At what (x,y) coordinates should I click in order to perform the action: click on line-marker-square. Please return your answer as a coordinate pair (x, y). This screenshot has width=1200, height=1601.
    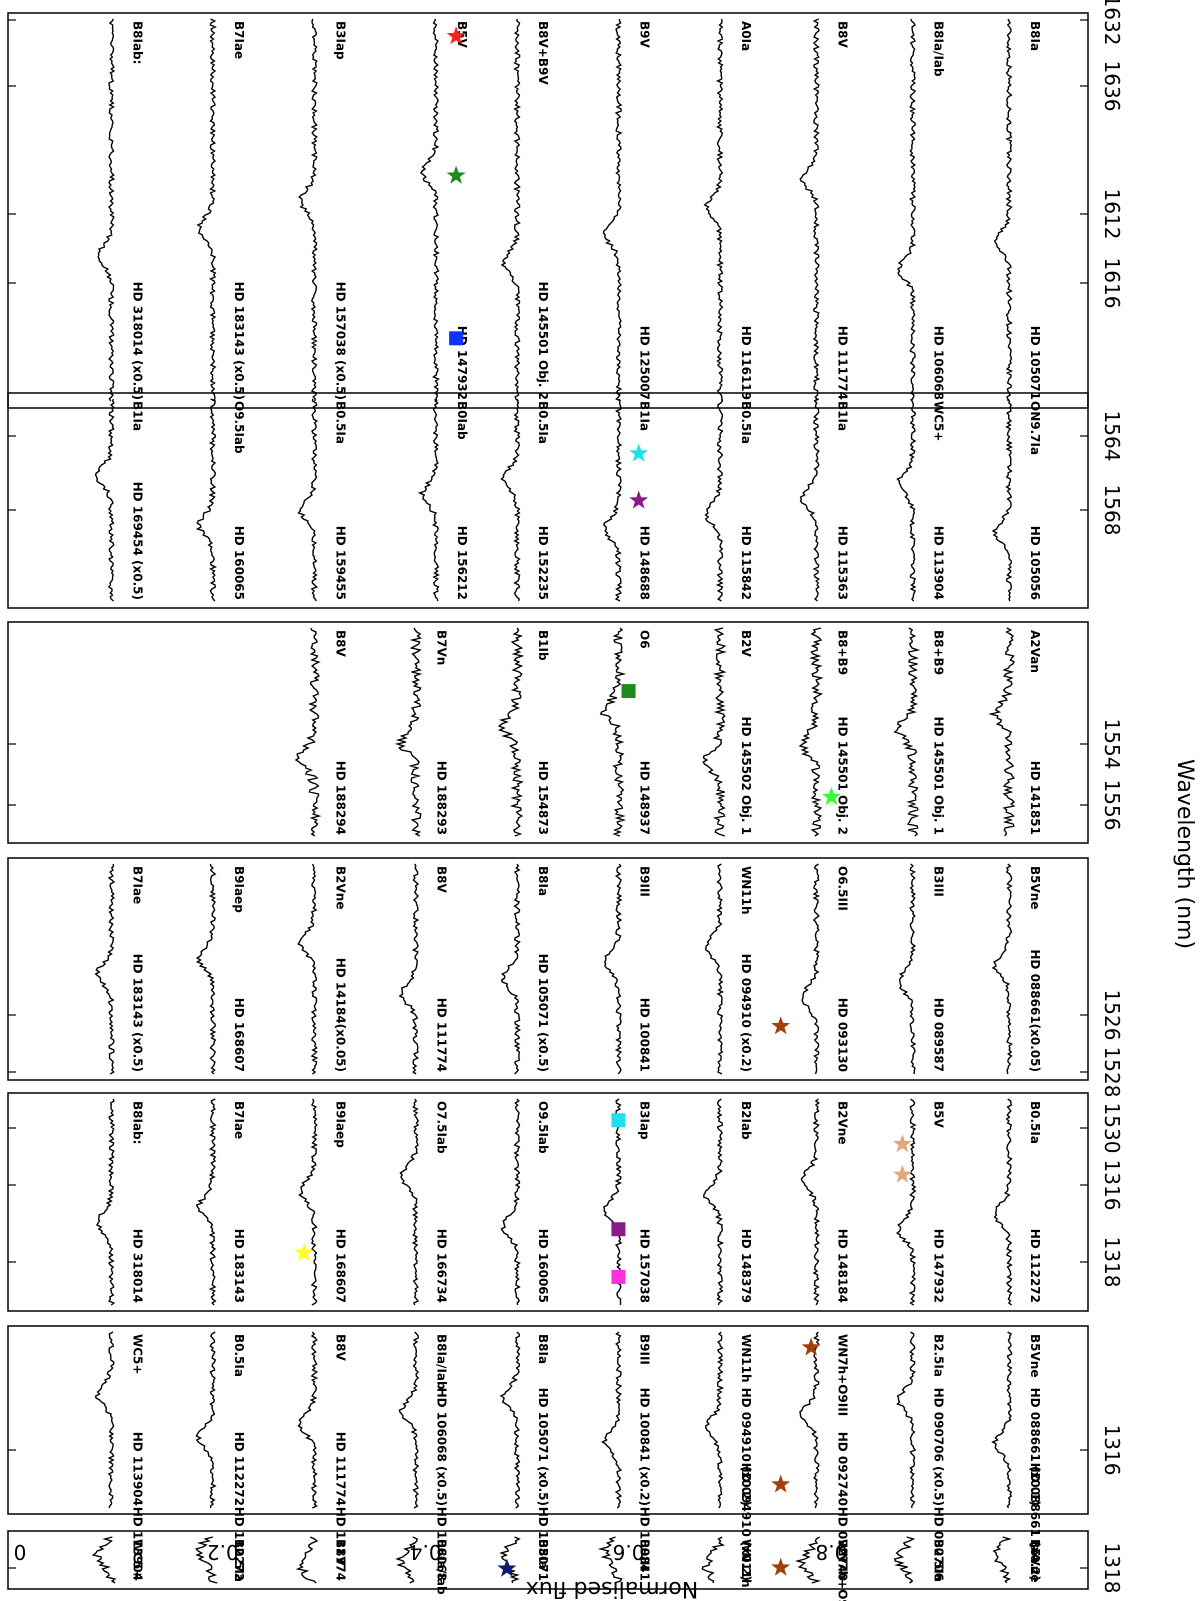
    Looking at the image, I should click on (628, 691).